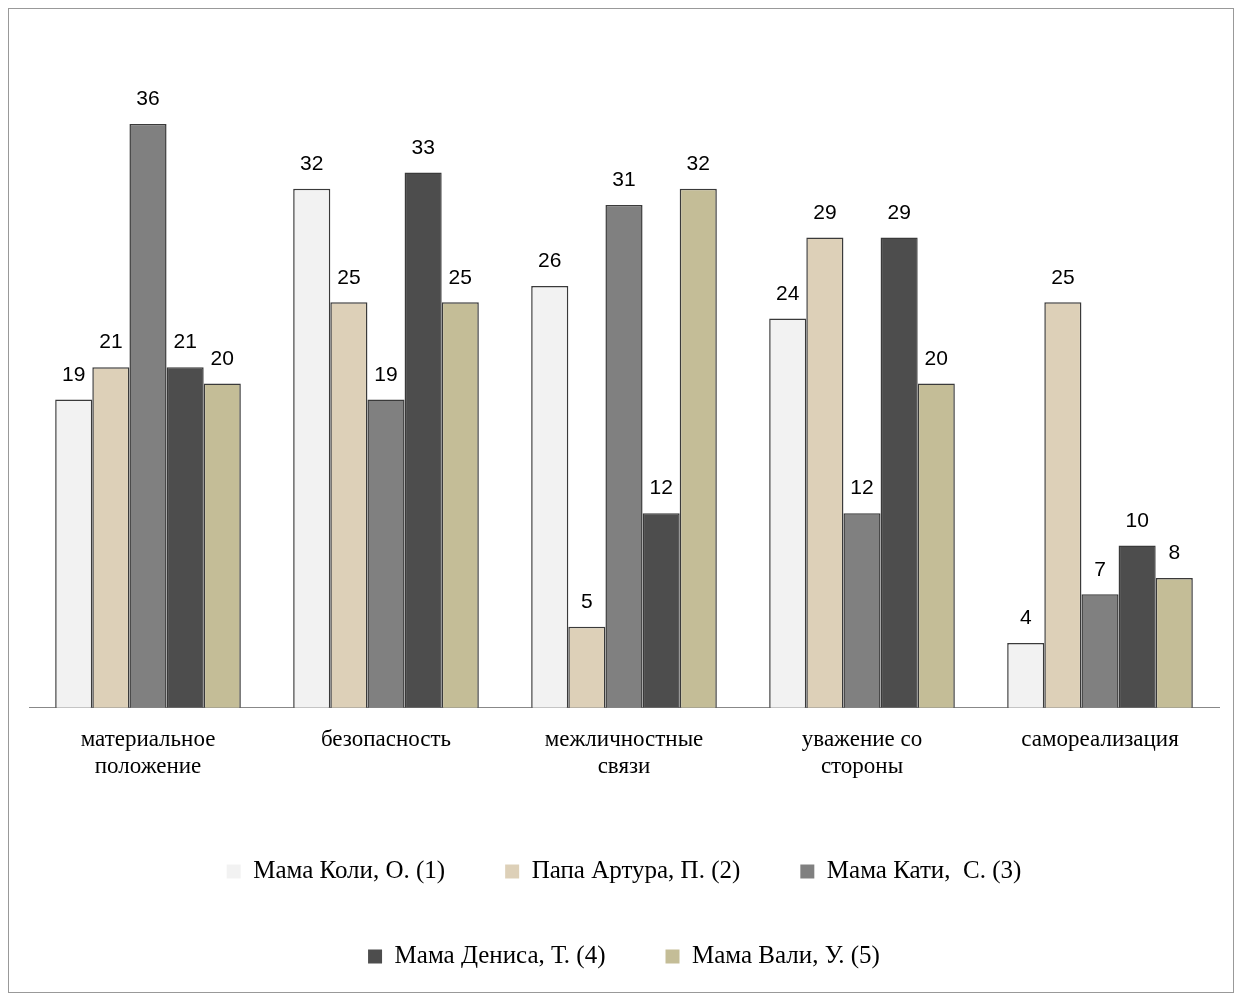 This screenshot has width=1244, height=1003. What do you see at coordinates (1025, 617) in the screenshot?
I see `data-label: 4` at bounding box center [1025, 617].